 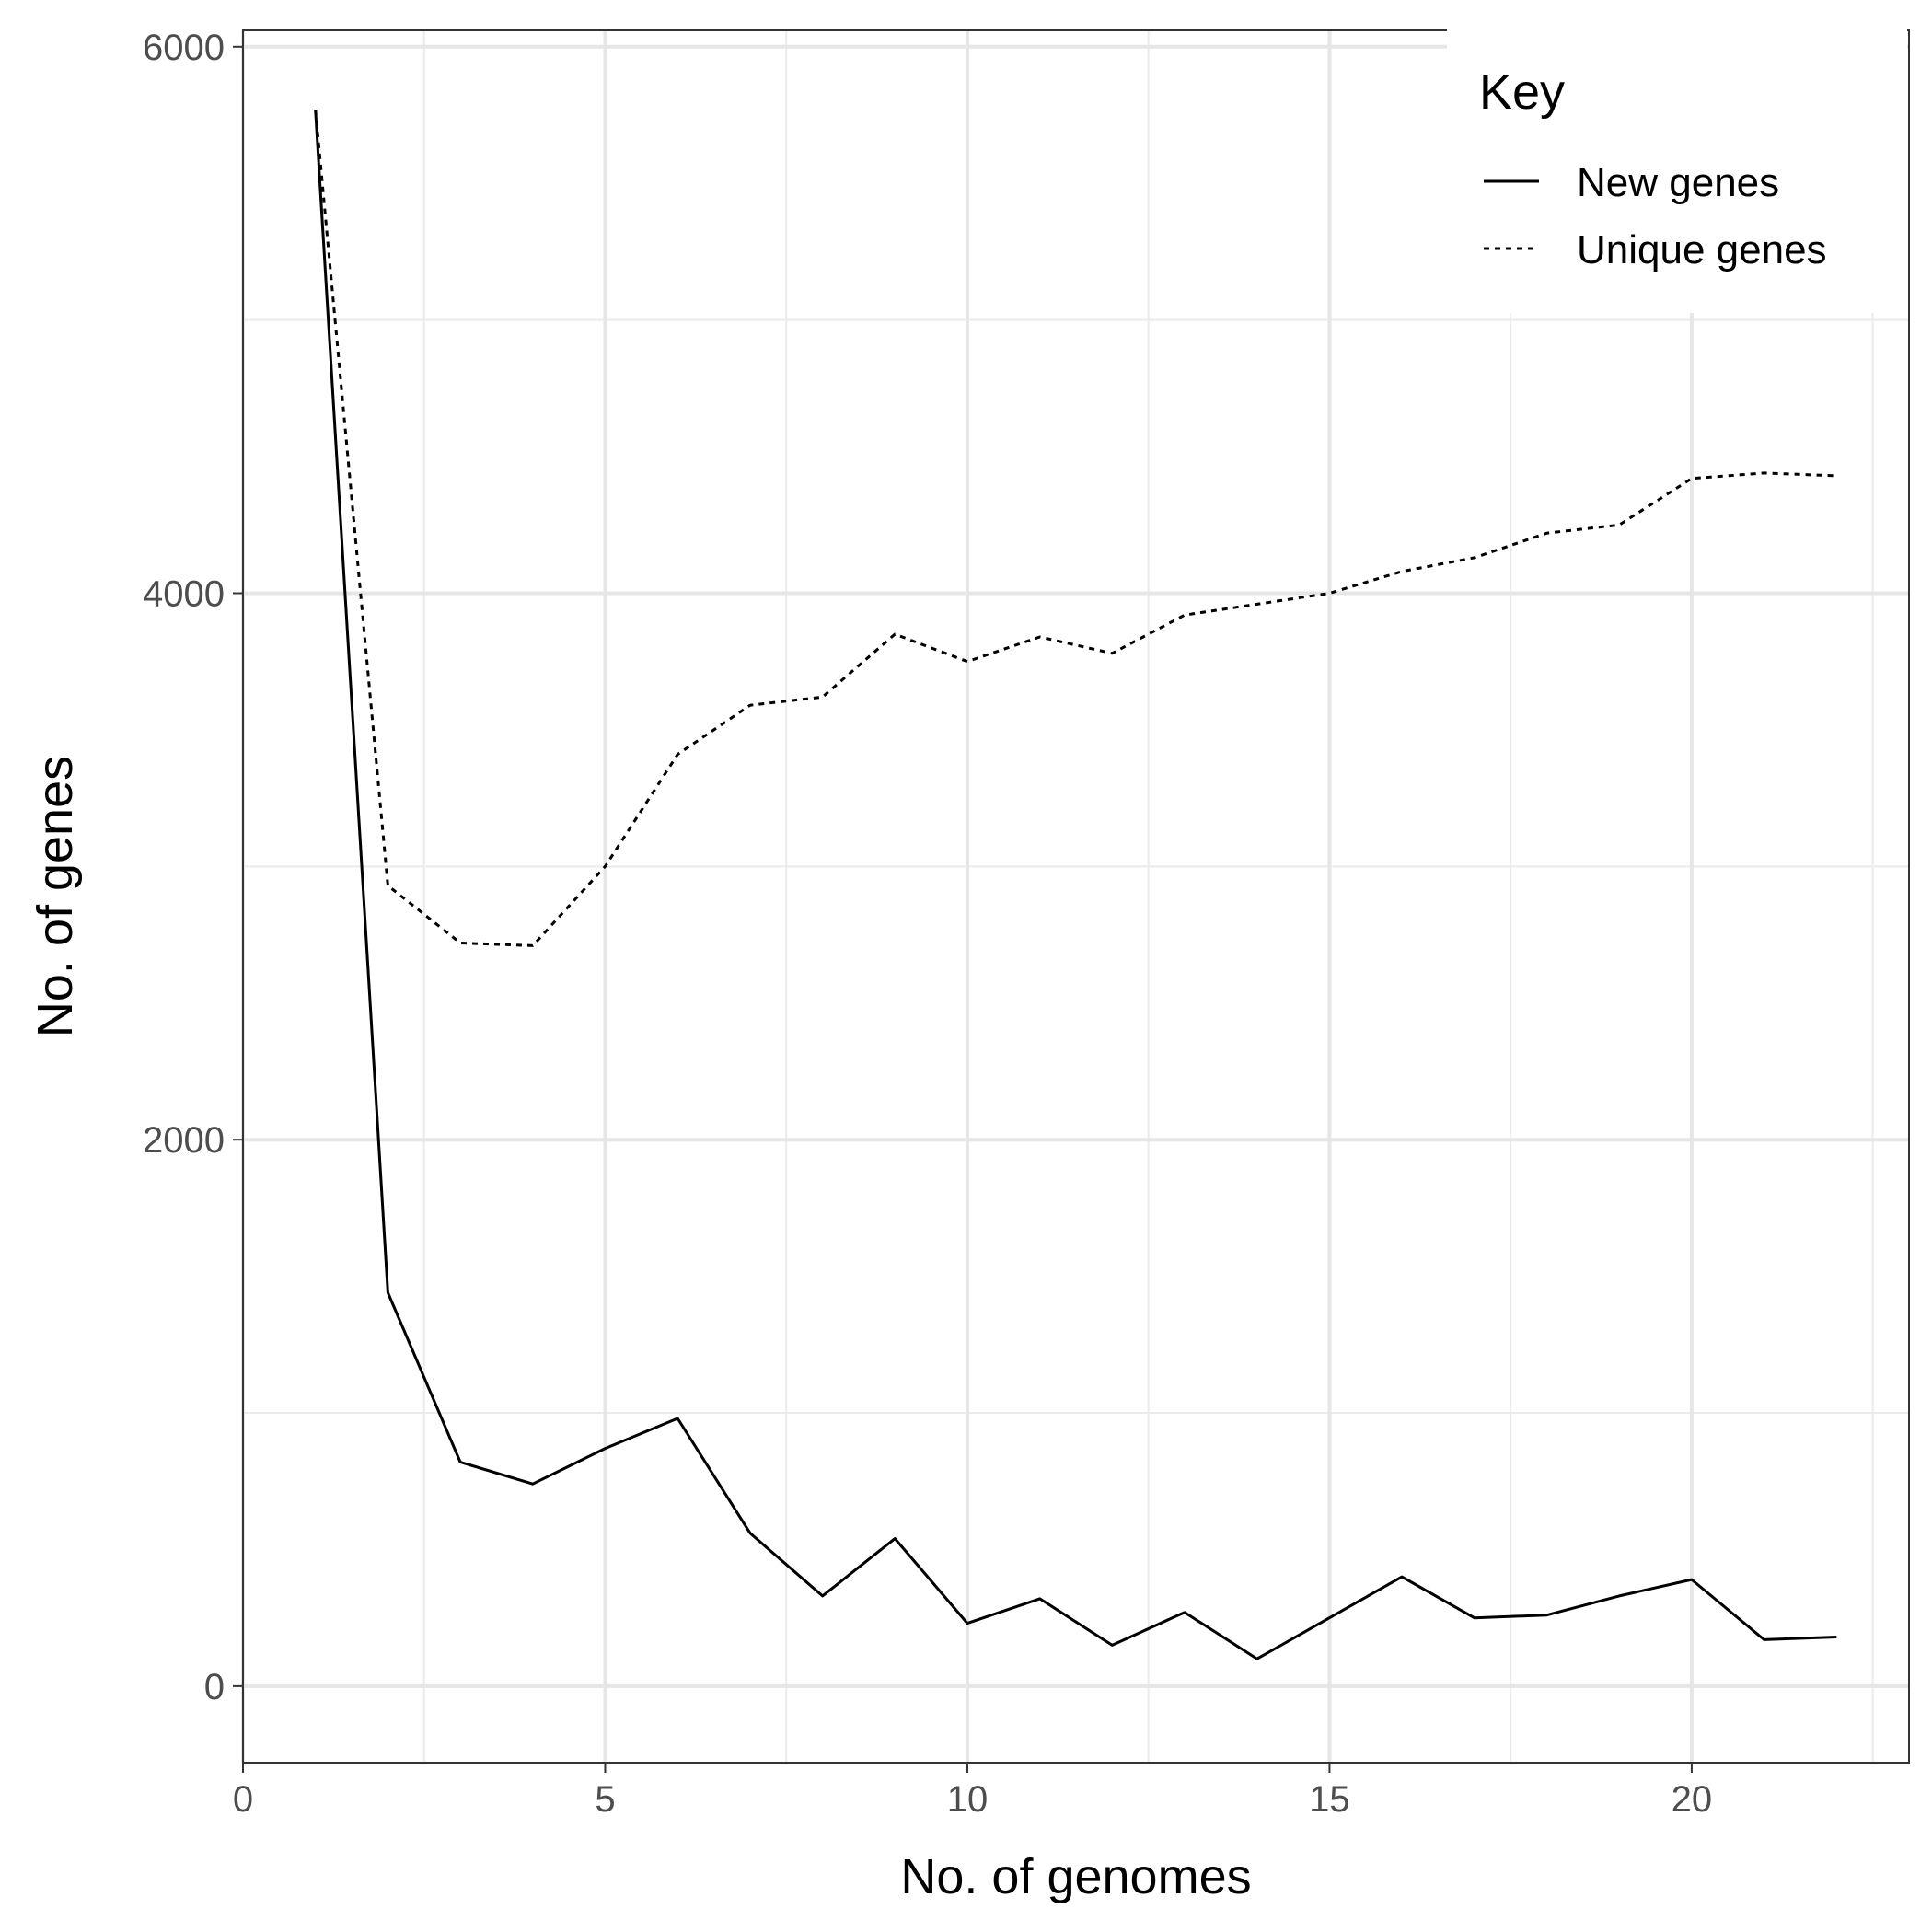 What do you see at coordinates (215, 1687) in the screenshot?
I see `y-tick-label: 0` at bounding box center [215, 1687].